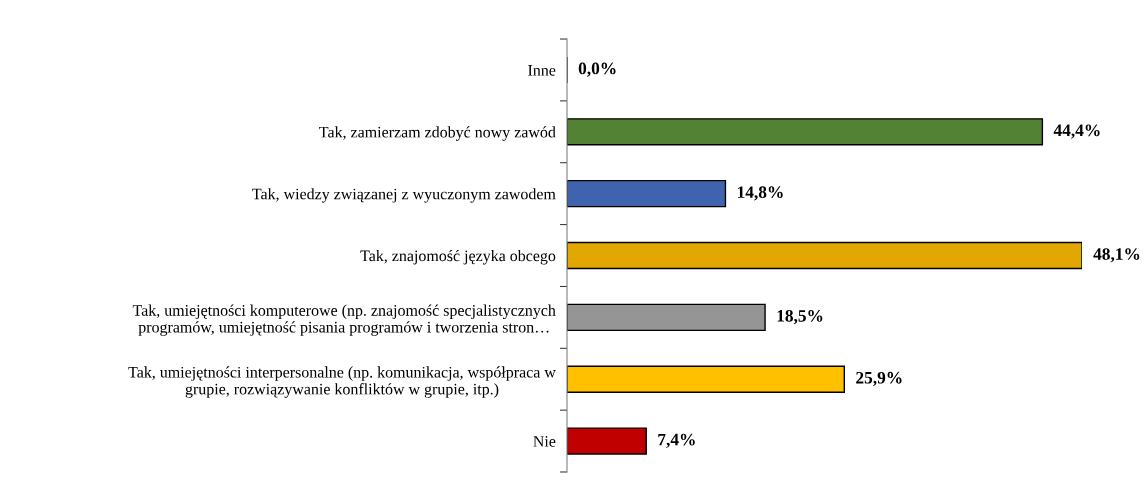 The image size is (1143, 483). What do you see at coordinates (342, 382) in the screenshot?
I see `y-tick-label: Tak, umiejętności interpersonalne (np. komunikacja, współpraca w grupie, rozwiązywanie konfliktów w grupie, itp.)` at bounding box center [342, 382].